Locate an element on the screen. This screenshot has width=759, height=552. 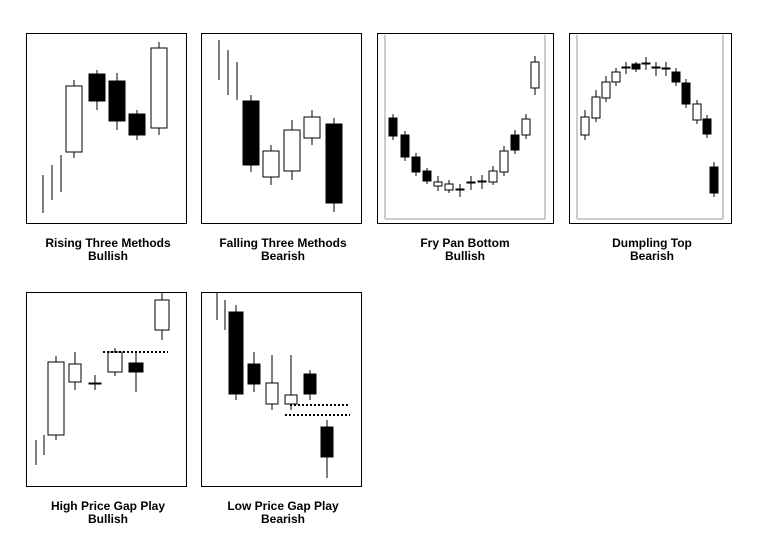
panel-title: Falling Three Methods is located at coordinates (283, 243).